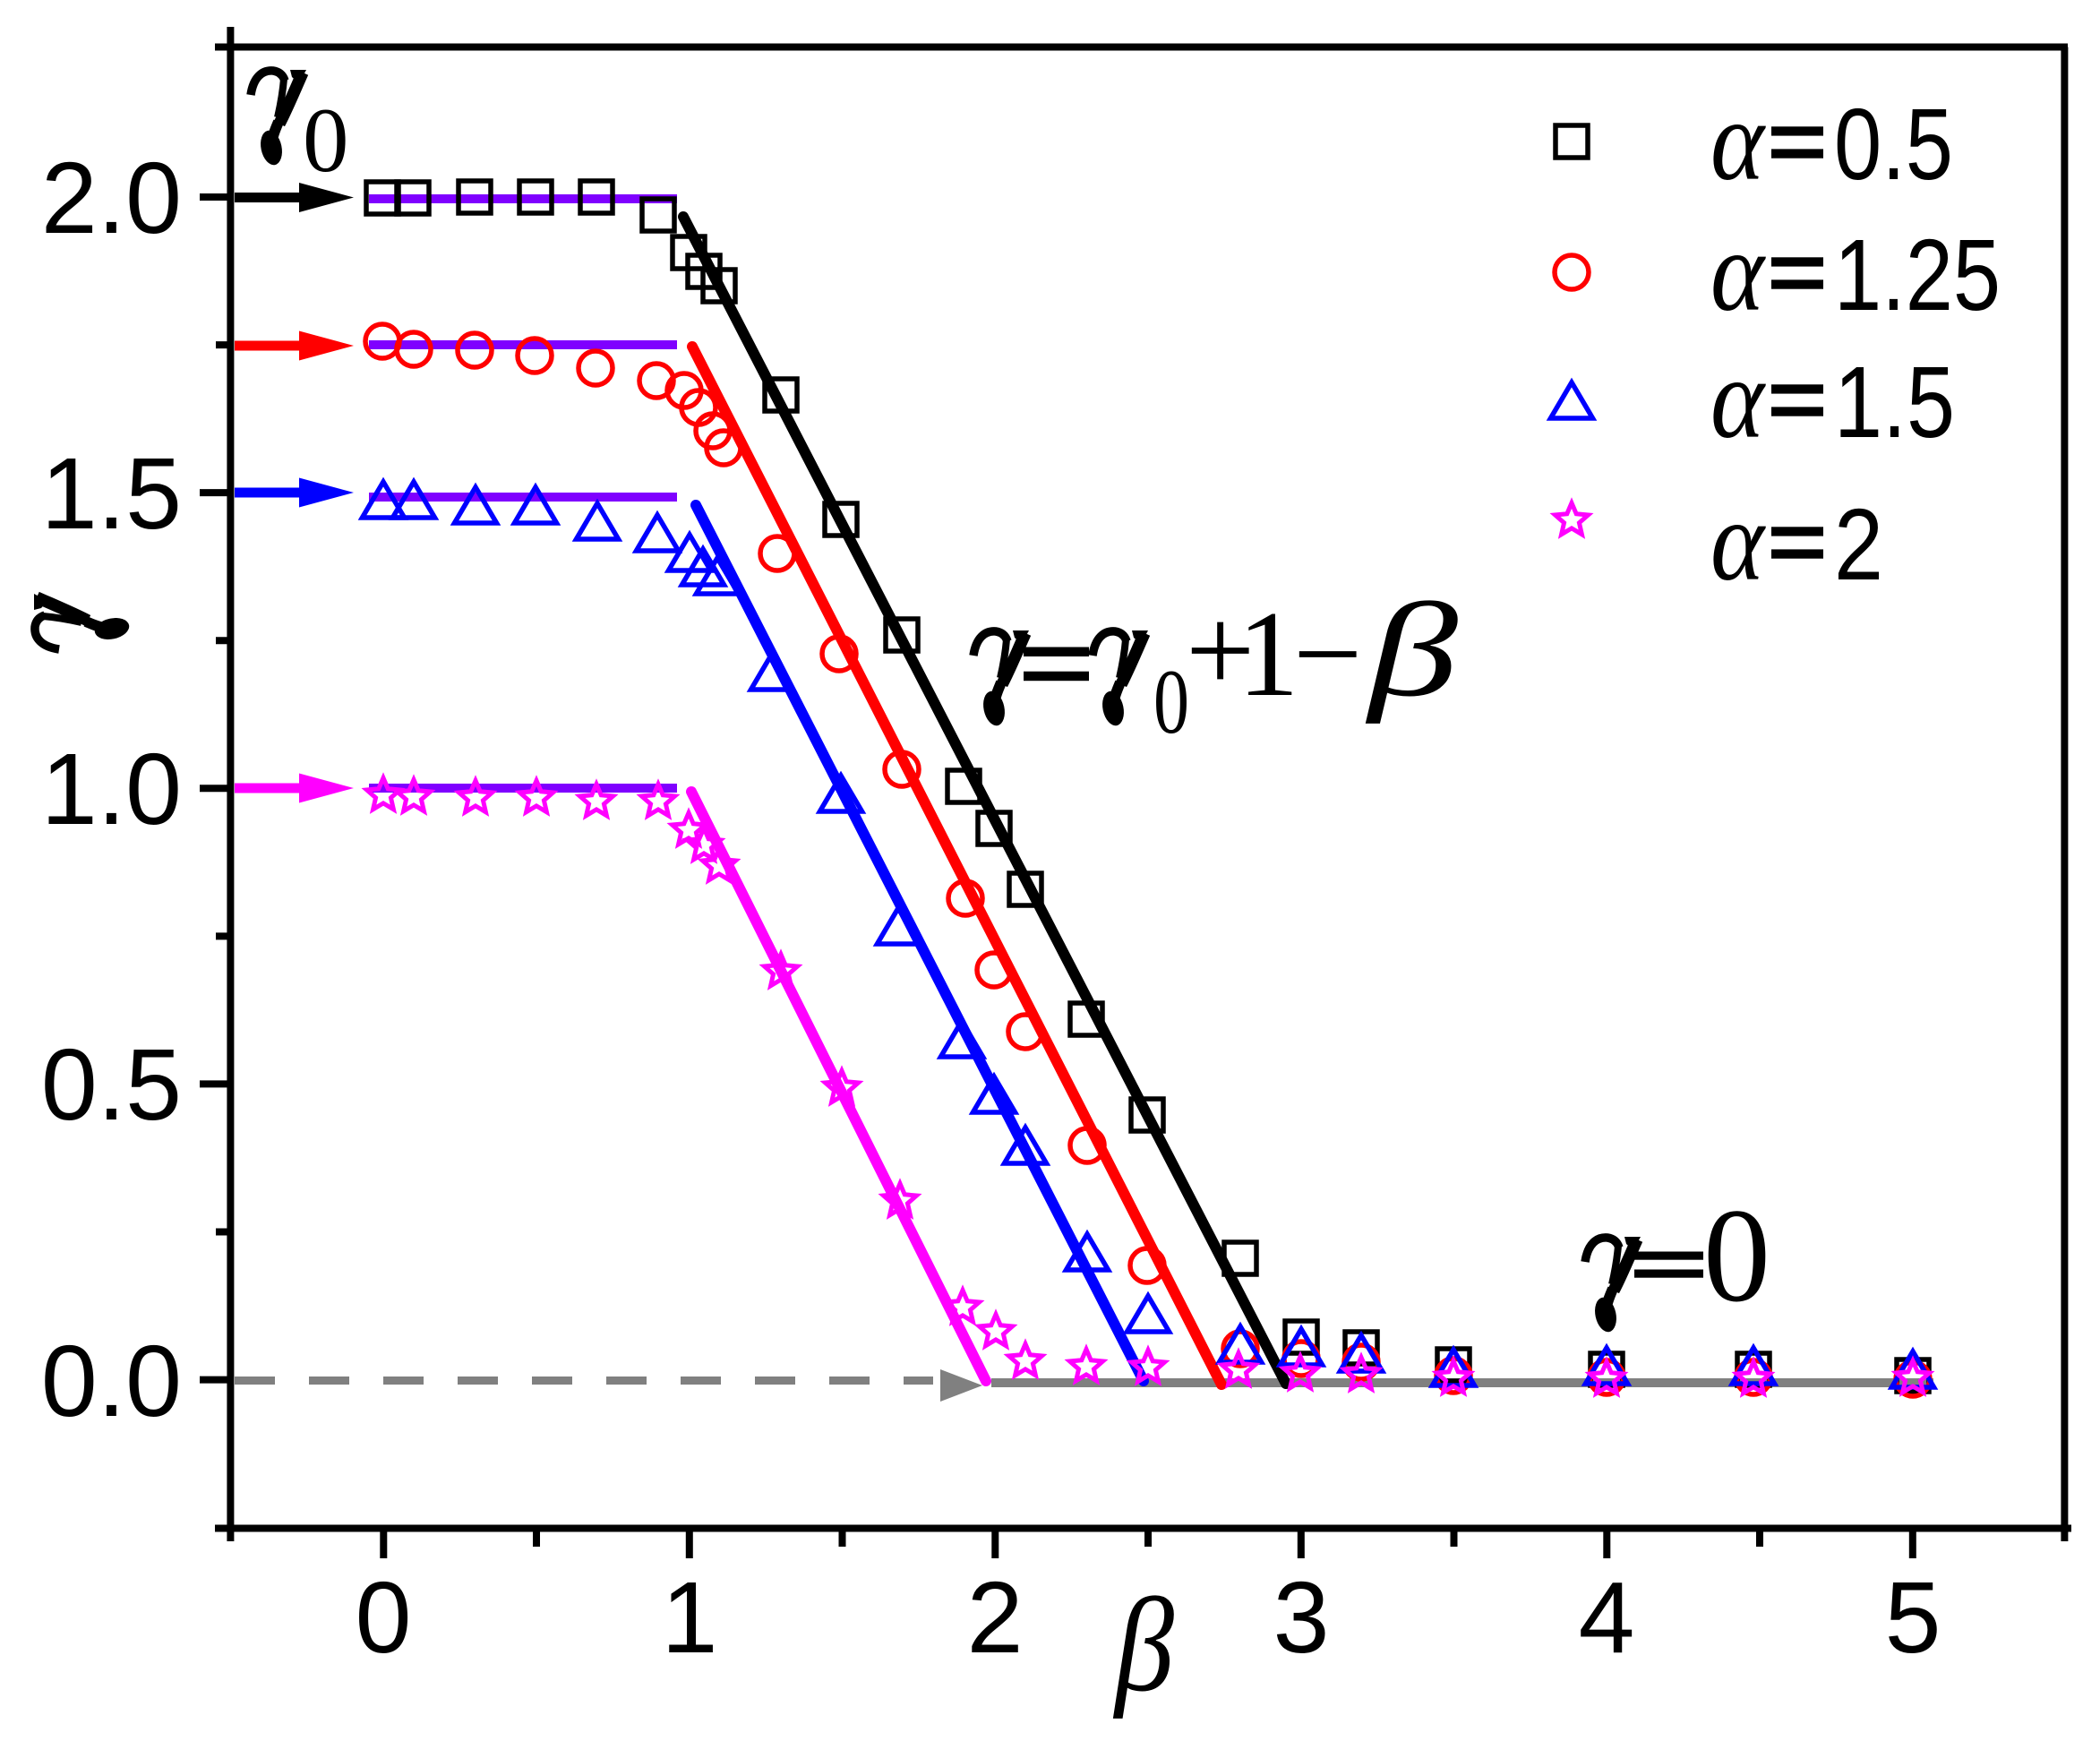 The image size is (2100, 1741). I want to click on svg-text: 5, so click(1913, 1617).